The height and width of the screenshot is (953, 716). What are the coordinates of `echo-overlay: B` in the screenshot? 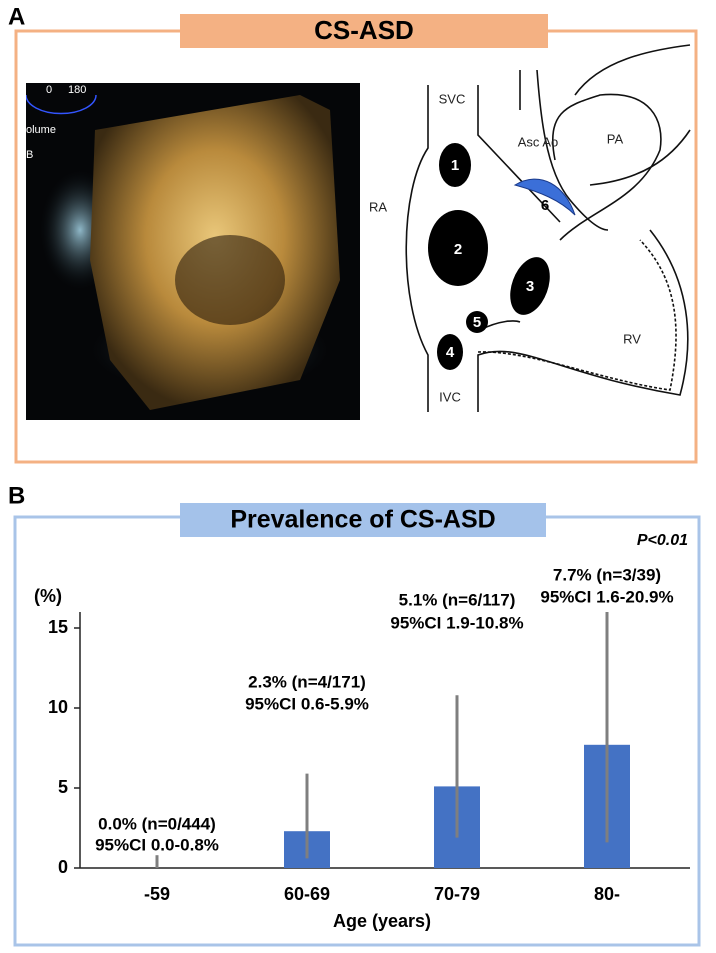 It's located at (29, 155).